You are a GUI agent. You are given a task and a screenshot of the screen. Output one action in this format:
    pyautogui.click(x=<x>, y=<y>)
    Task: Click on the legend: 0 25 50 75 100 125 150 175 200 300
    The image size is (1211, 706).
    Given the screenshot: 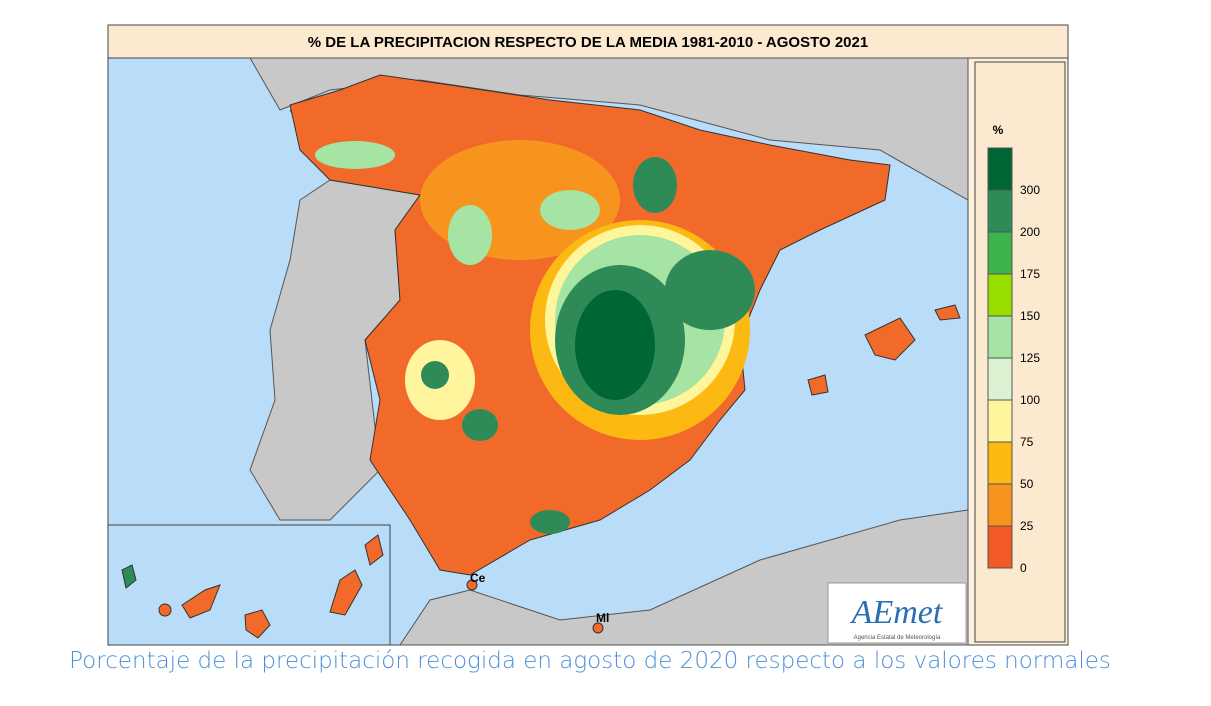 What is the action you would take?
    pyautogui.click(x=1013, y=361)
    